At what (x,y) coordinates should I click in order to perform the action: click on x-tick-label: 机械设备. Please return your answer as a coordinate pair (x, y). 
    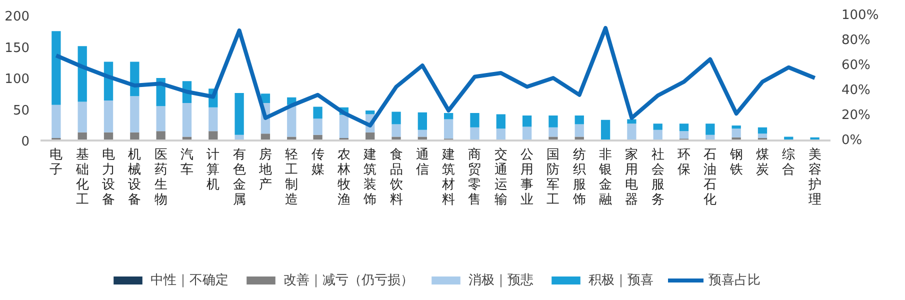
    Looking at the image, I should click on (135, 178).